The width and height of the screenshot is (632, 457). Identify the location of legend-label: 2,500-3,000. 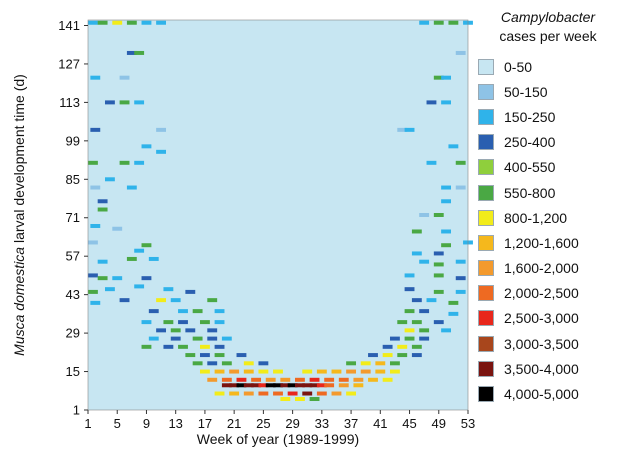
(541, 318).